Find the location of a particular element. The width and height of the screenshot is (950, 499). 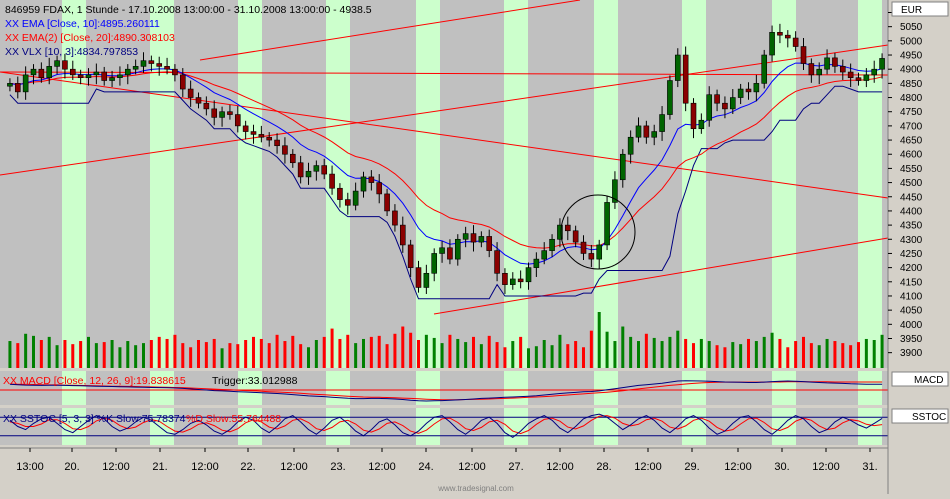

macd-line is located at coordinates (446, 391).